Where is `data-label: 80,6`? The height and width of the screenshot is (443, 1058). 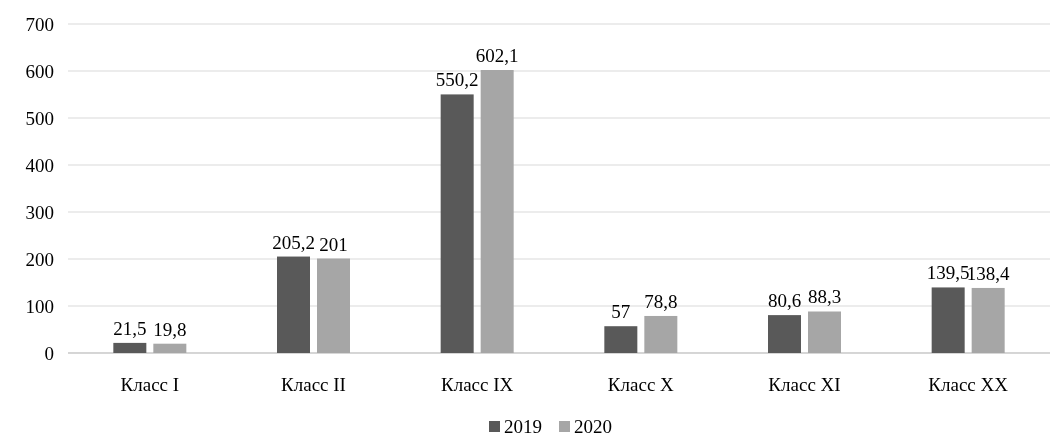
data-label: 80,6 is located at coordinates (784, 301).